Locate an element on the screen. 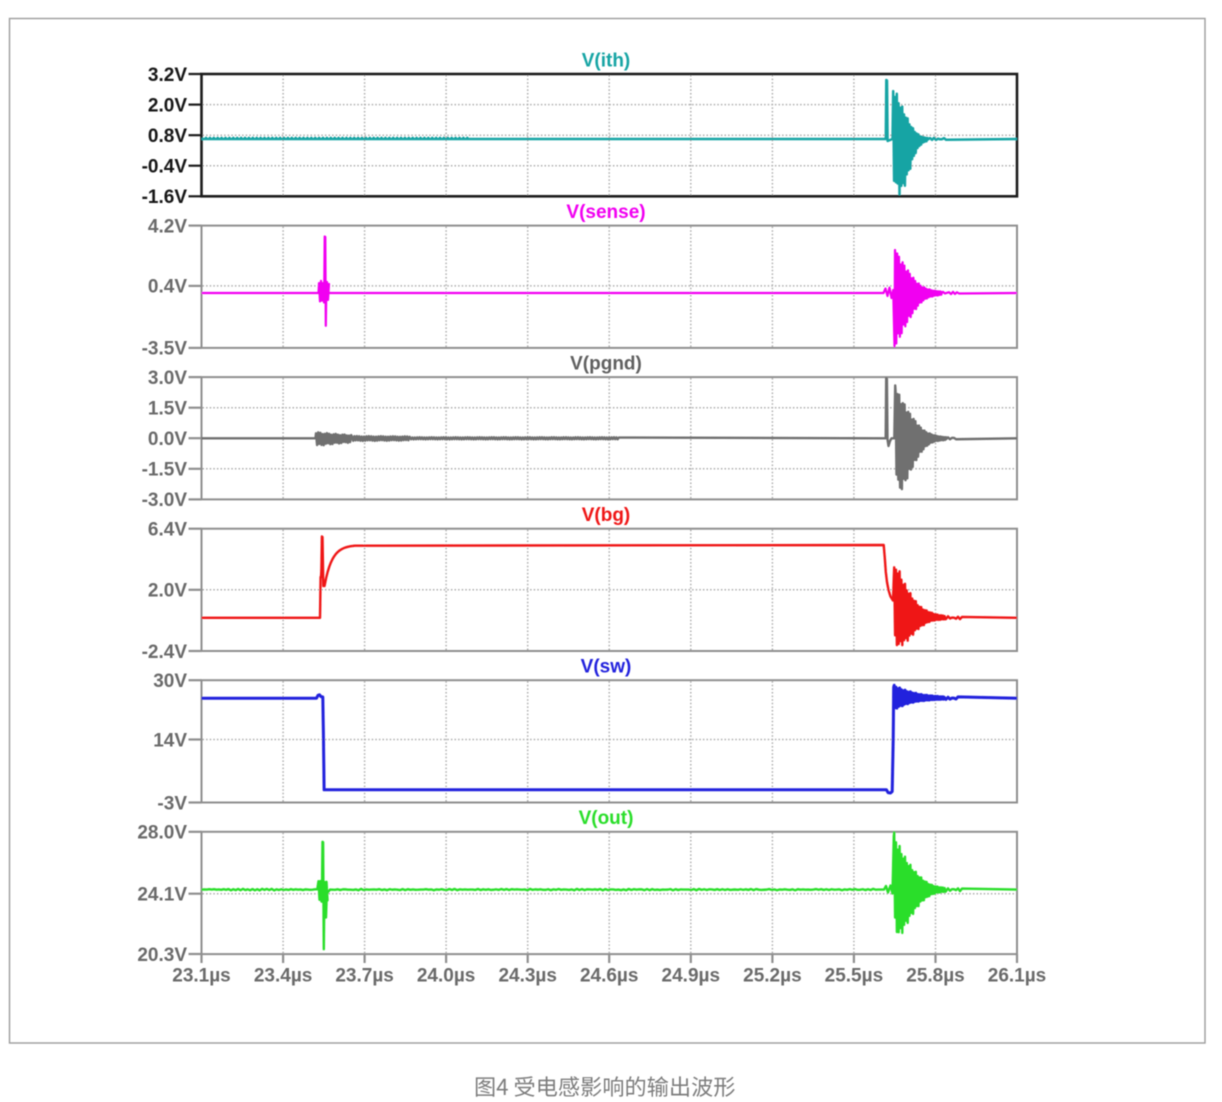 The image size is (1222, 1102). svg-text: 0.8V is located at coordinates (167, 136).